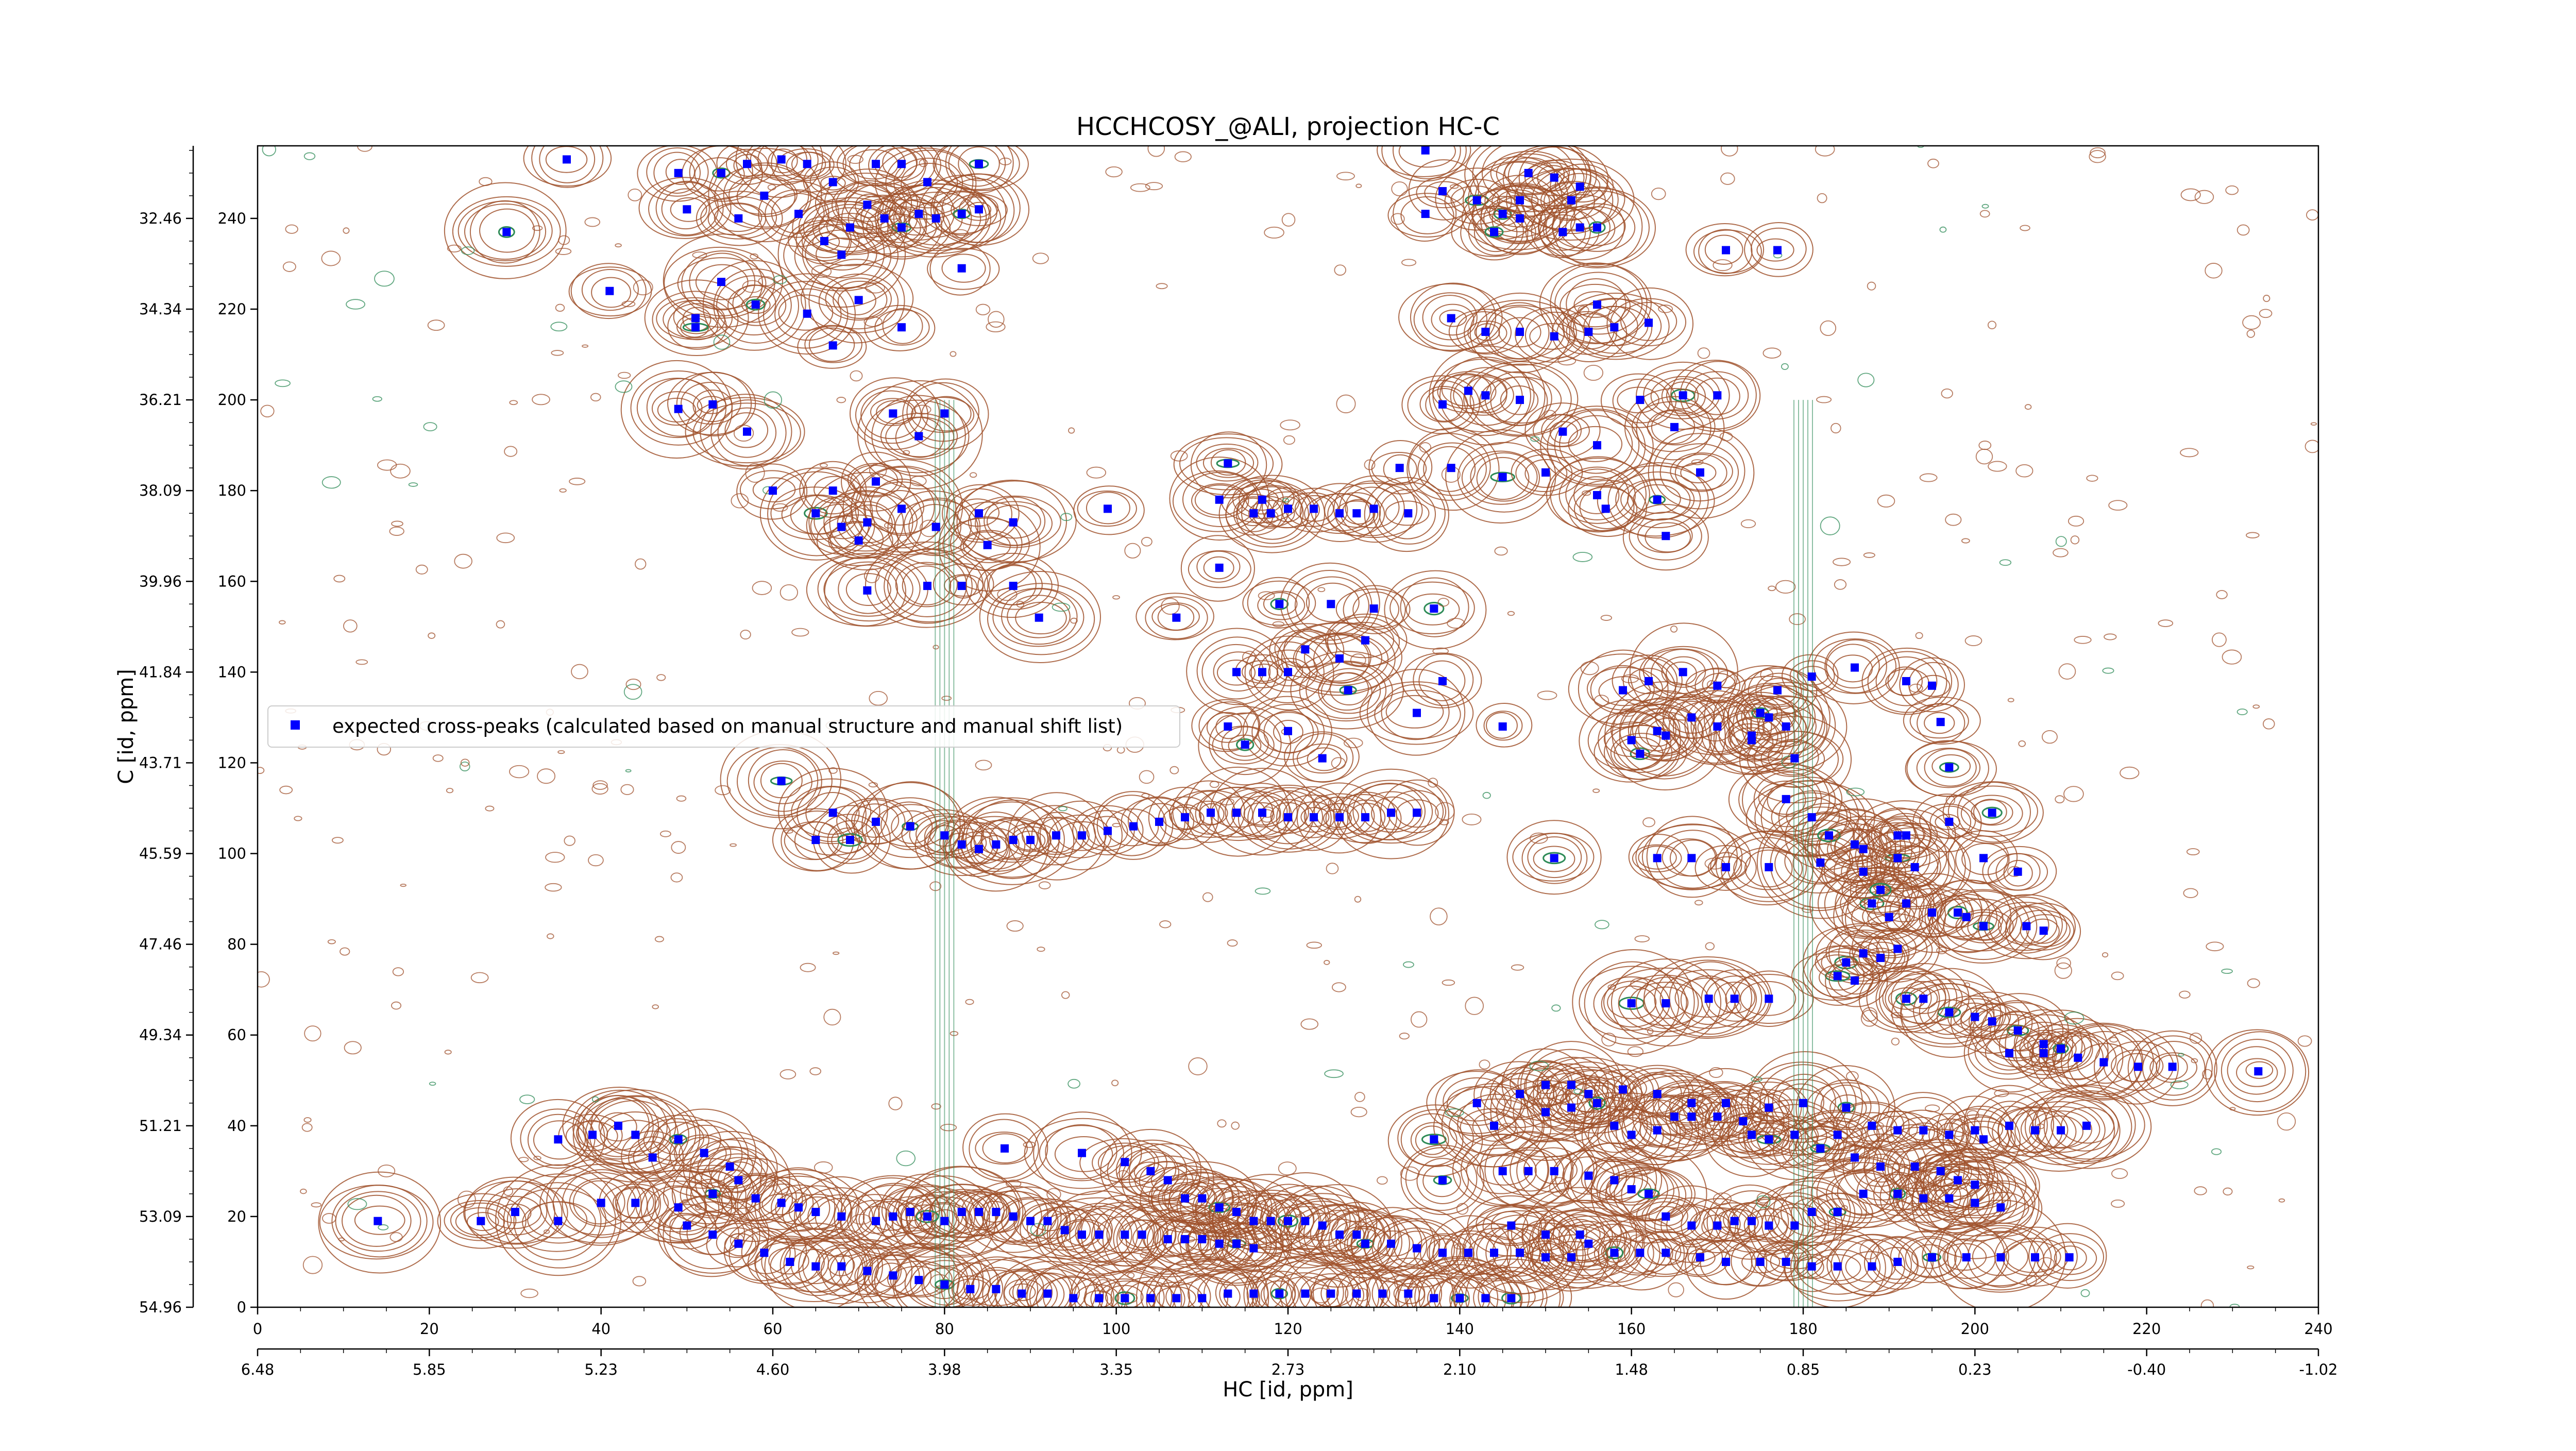  Describe the element at coordinates (236, 1126) in the screenshot. I see `y-tick-label: 40` at that location.